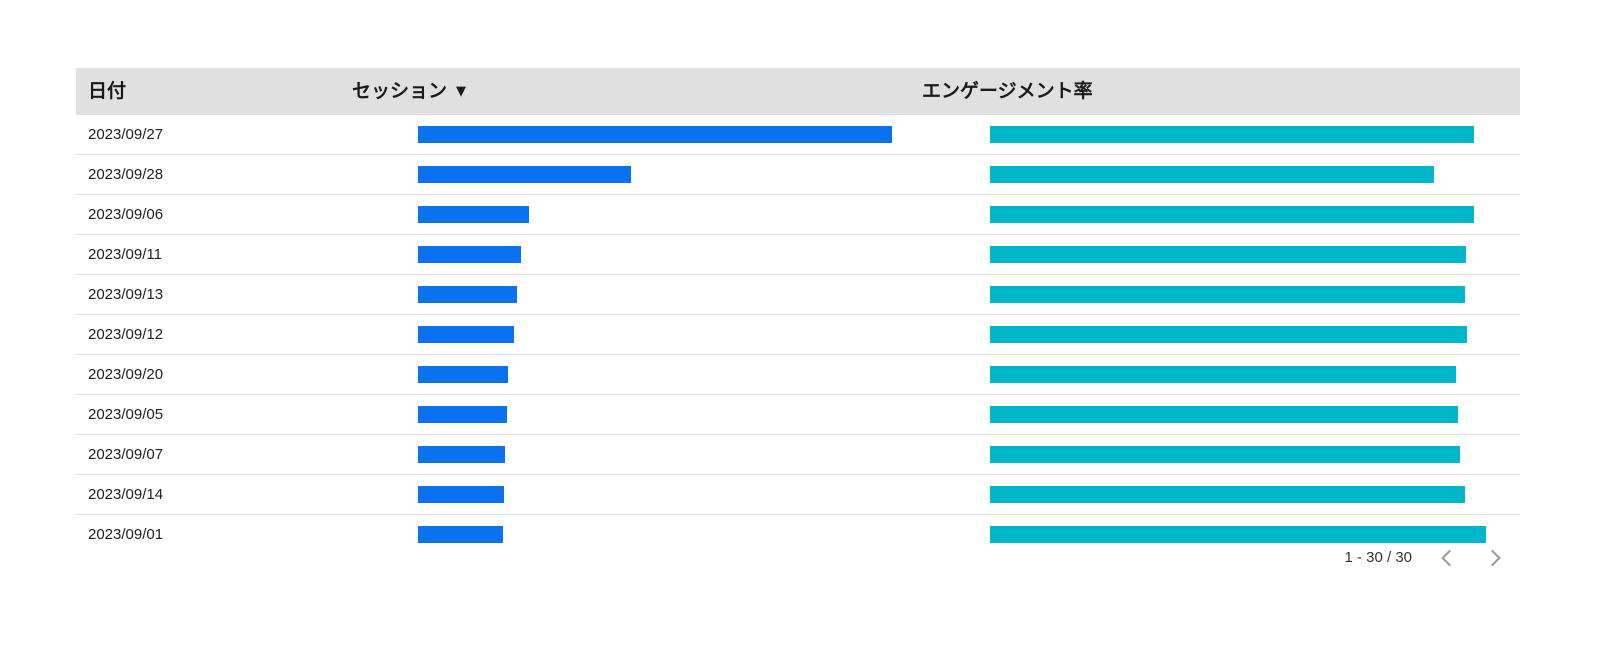  Describe the element at coordinates (800, 558) in the screenshot. I see `pagination: 1 - 30 / 30` at that location.